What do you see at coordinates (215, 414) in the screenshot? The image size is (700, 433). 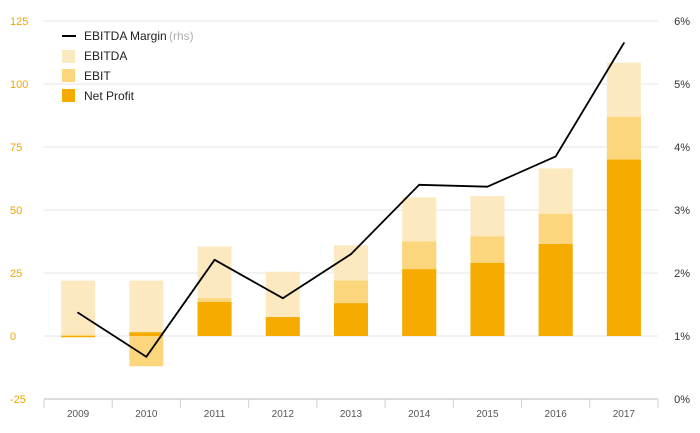 I see `x-tick-label: 2011` at bounding box center [215, 414].